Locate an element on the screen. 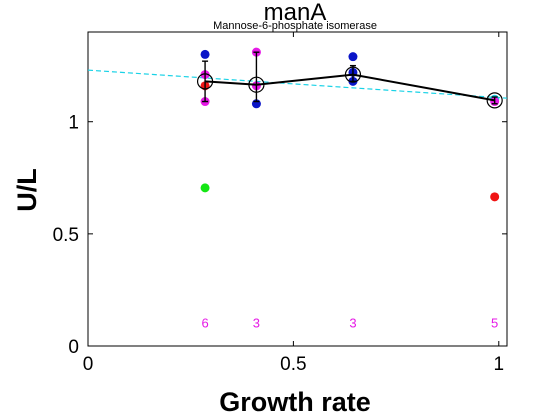 Image resolution: width=560 pixels, height=420 pixels. y-tick-label: 1 is located at coordinates (73, 123).